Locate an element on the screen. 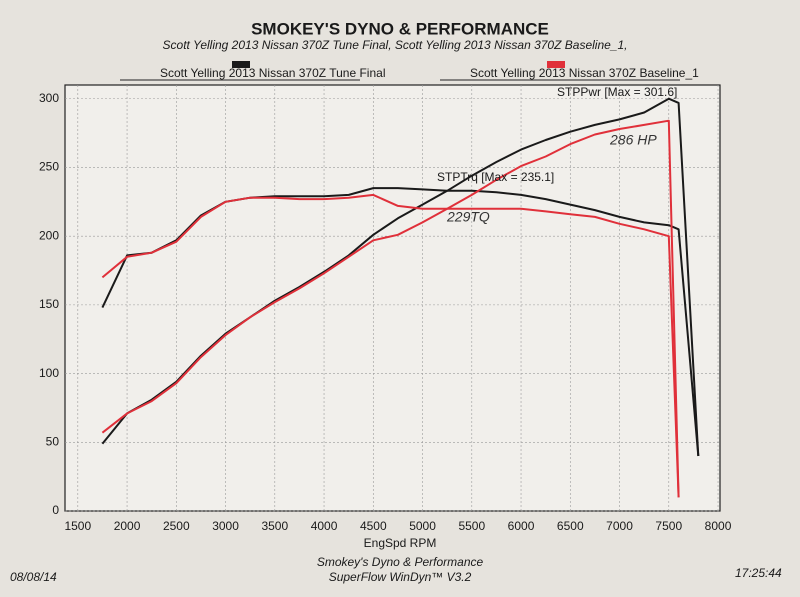  annotation: 229TQ is located at coordinates (468, 217).